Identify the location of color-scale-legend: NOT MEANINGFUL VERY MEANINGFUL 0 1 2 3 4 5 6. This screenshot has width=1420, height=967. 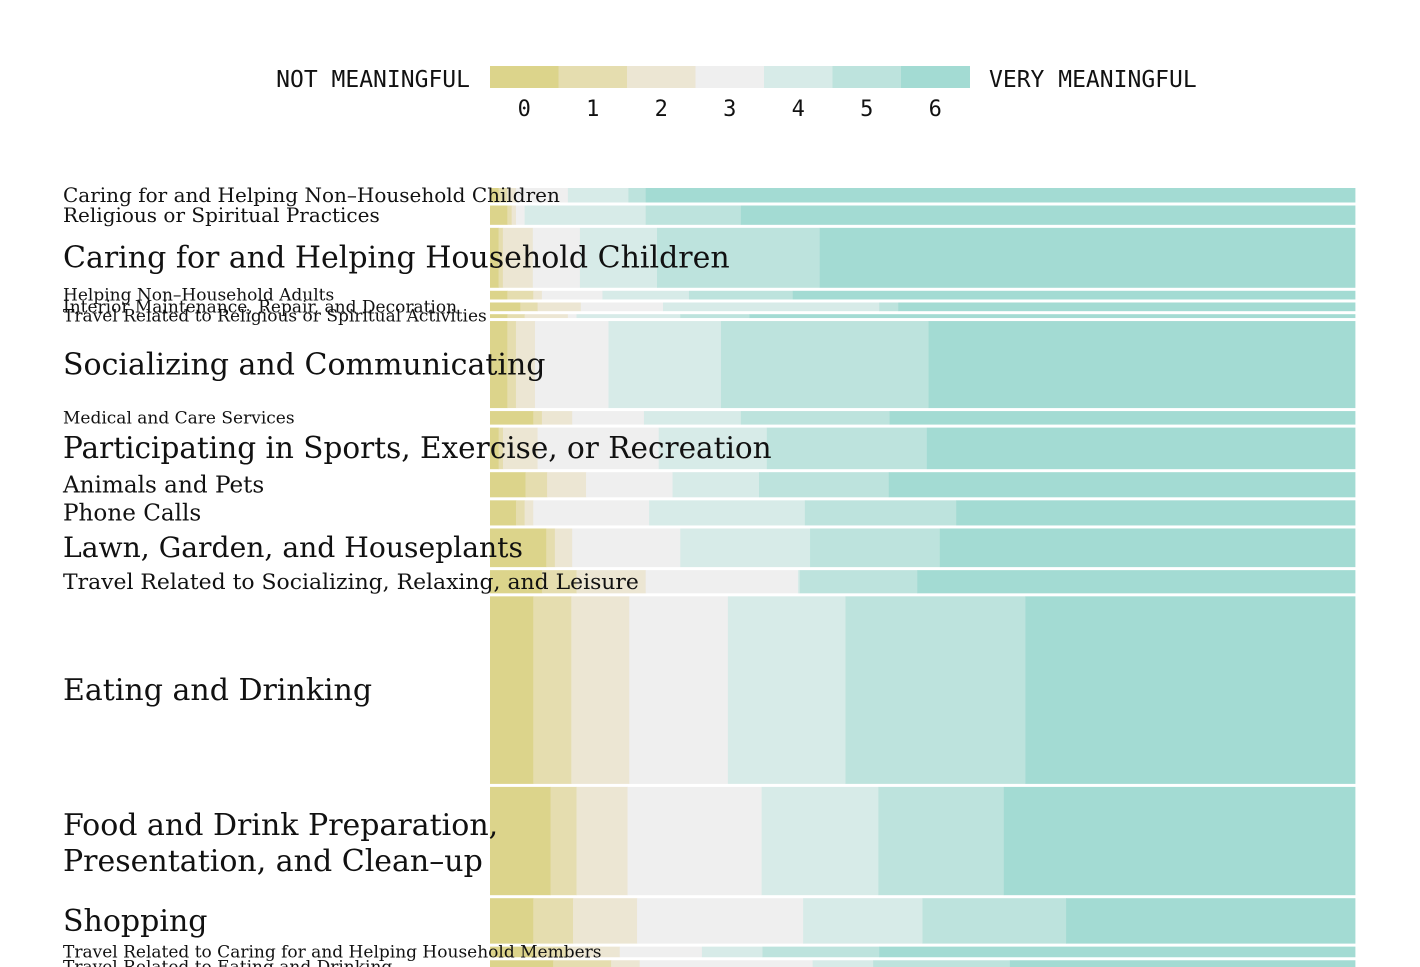
(736, 94).